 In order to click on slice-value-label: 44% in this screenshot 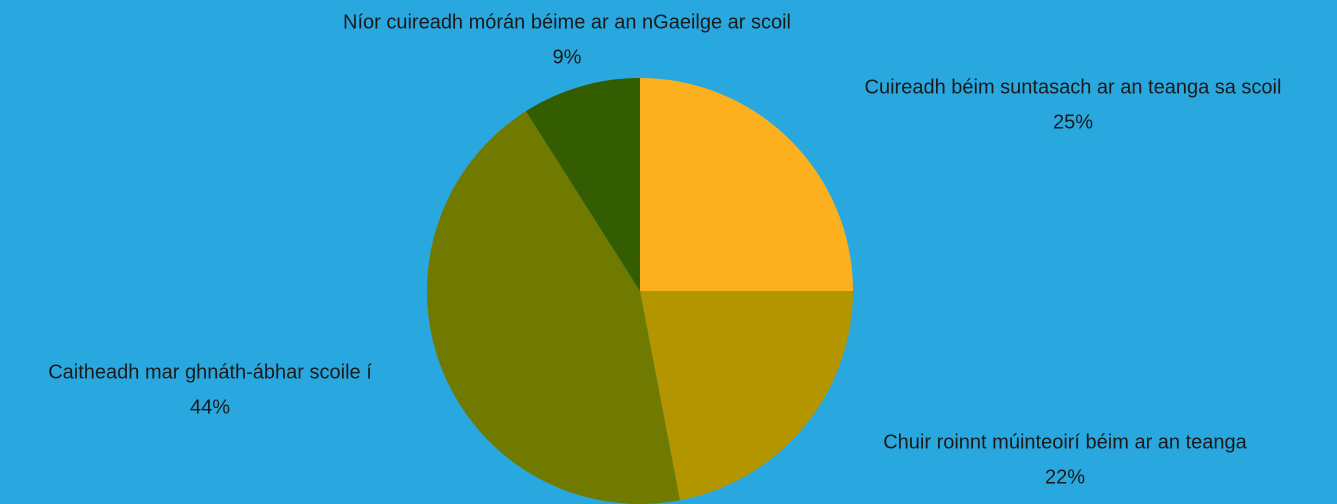, I will do `click(210, 407)`.